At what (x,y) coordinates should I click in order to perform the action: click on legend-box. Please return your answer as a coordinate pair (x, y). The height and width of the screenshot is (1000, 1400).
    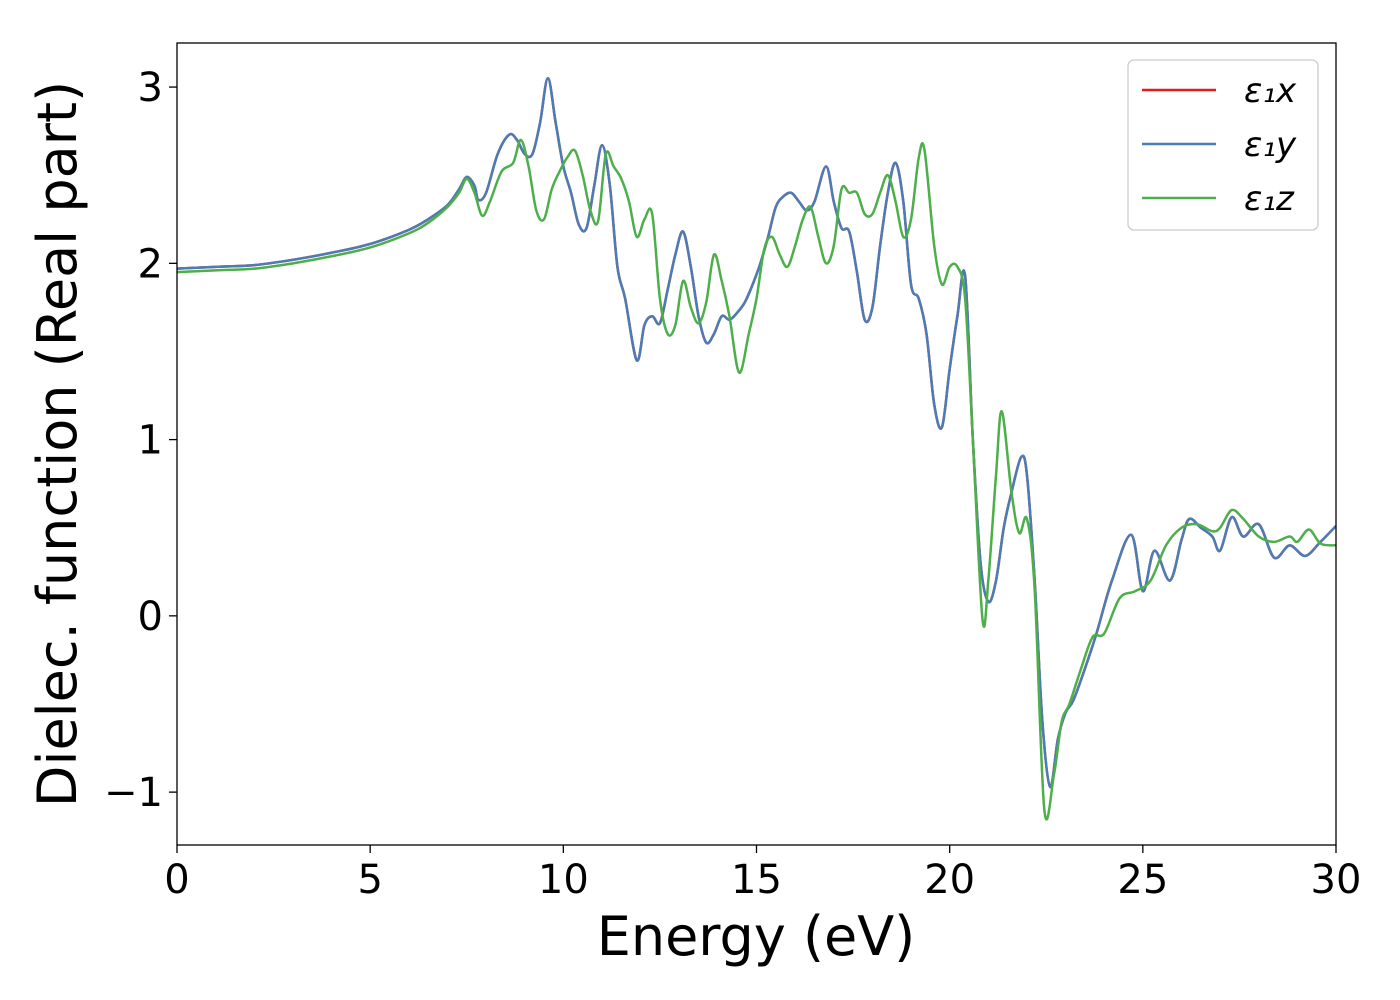
    Looking at the image, I should click on (1223, 145).